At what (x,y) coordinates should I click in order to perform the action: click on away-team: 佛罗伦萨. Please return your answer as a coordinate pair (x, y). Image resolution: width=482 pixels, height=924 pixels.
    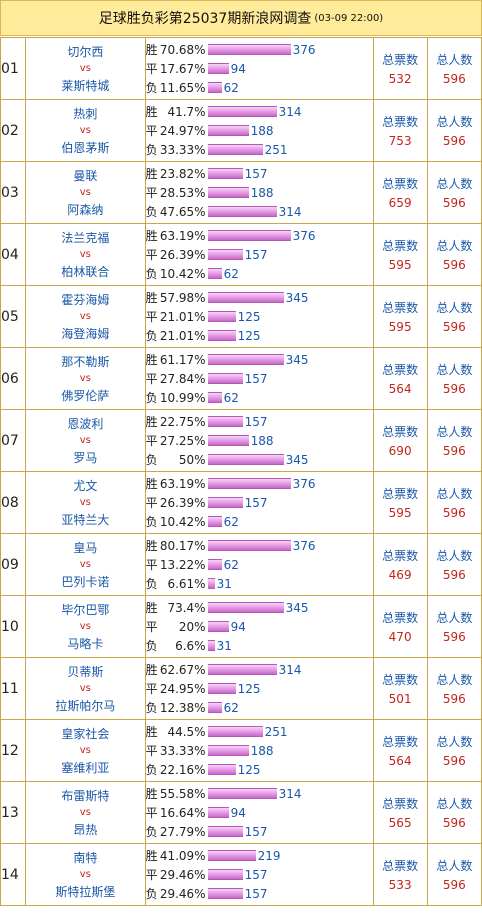
    Looking at the image, I should click on (85, 396).